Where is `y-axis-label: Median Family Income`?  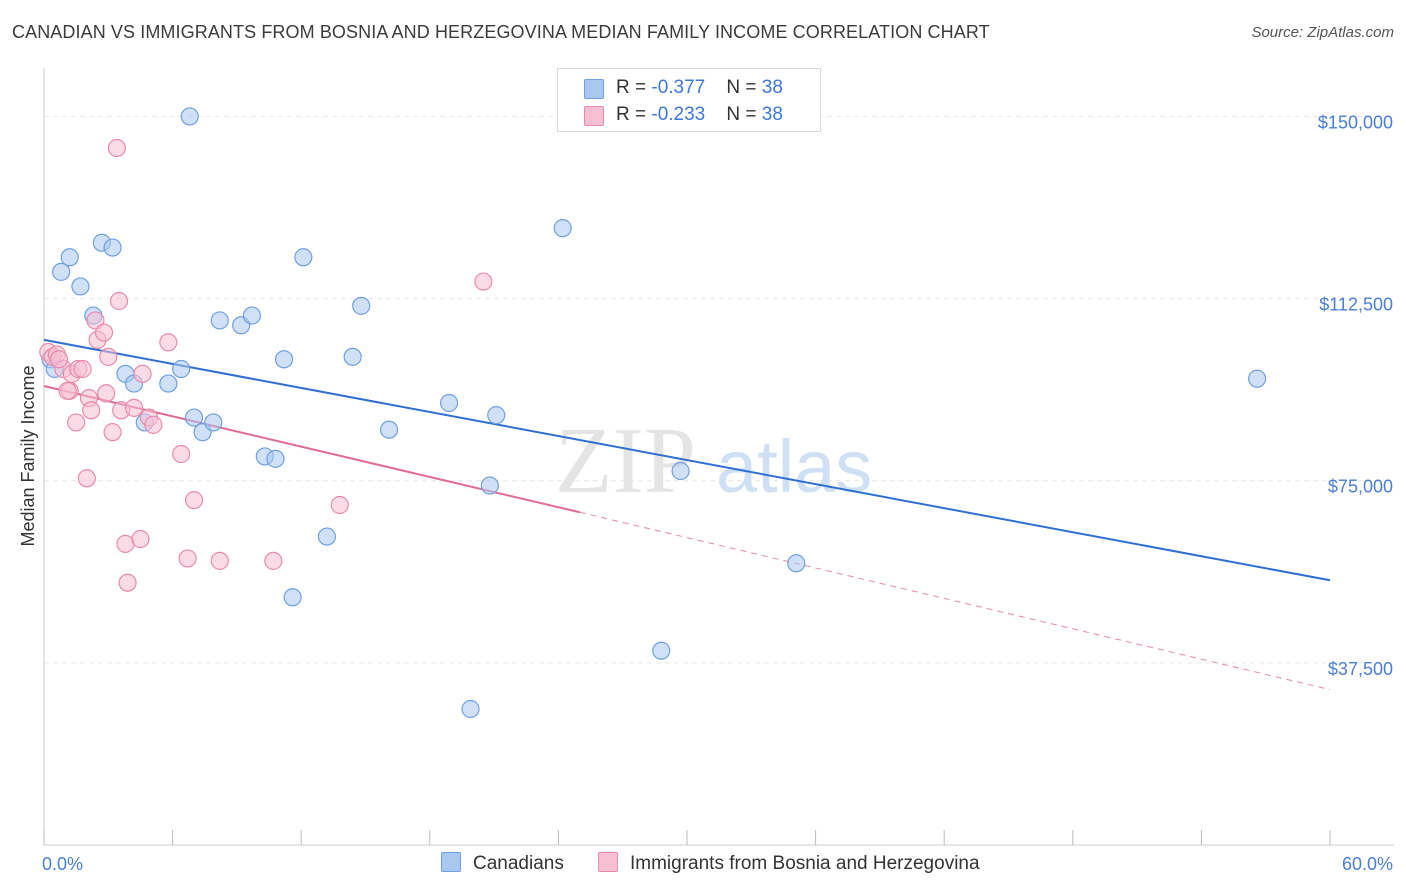 y-axis-label: Median Family Income is located at coordinates (28, 455).